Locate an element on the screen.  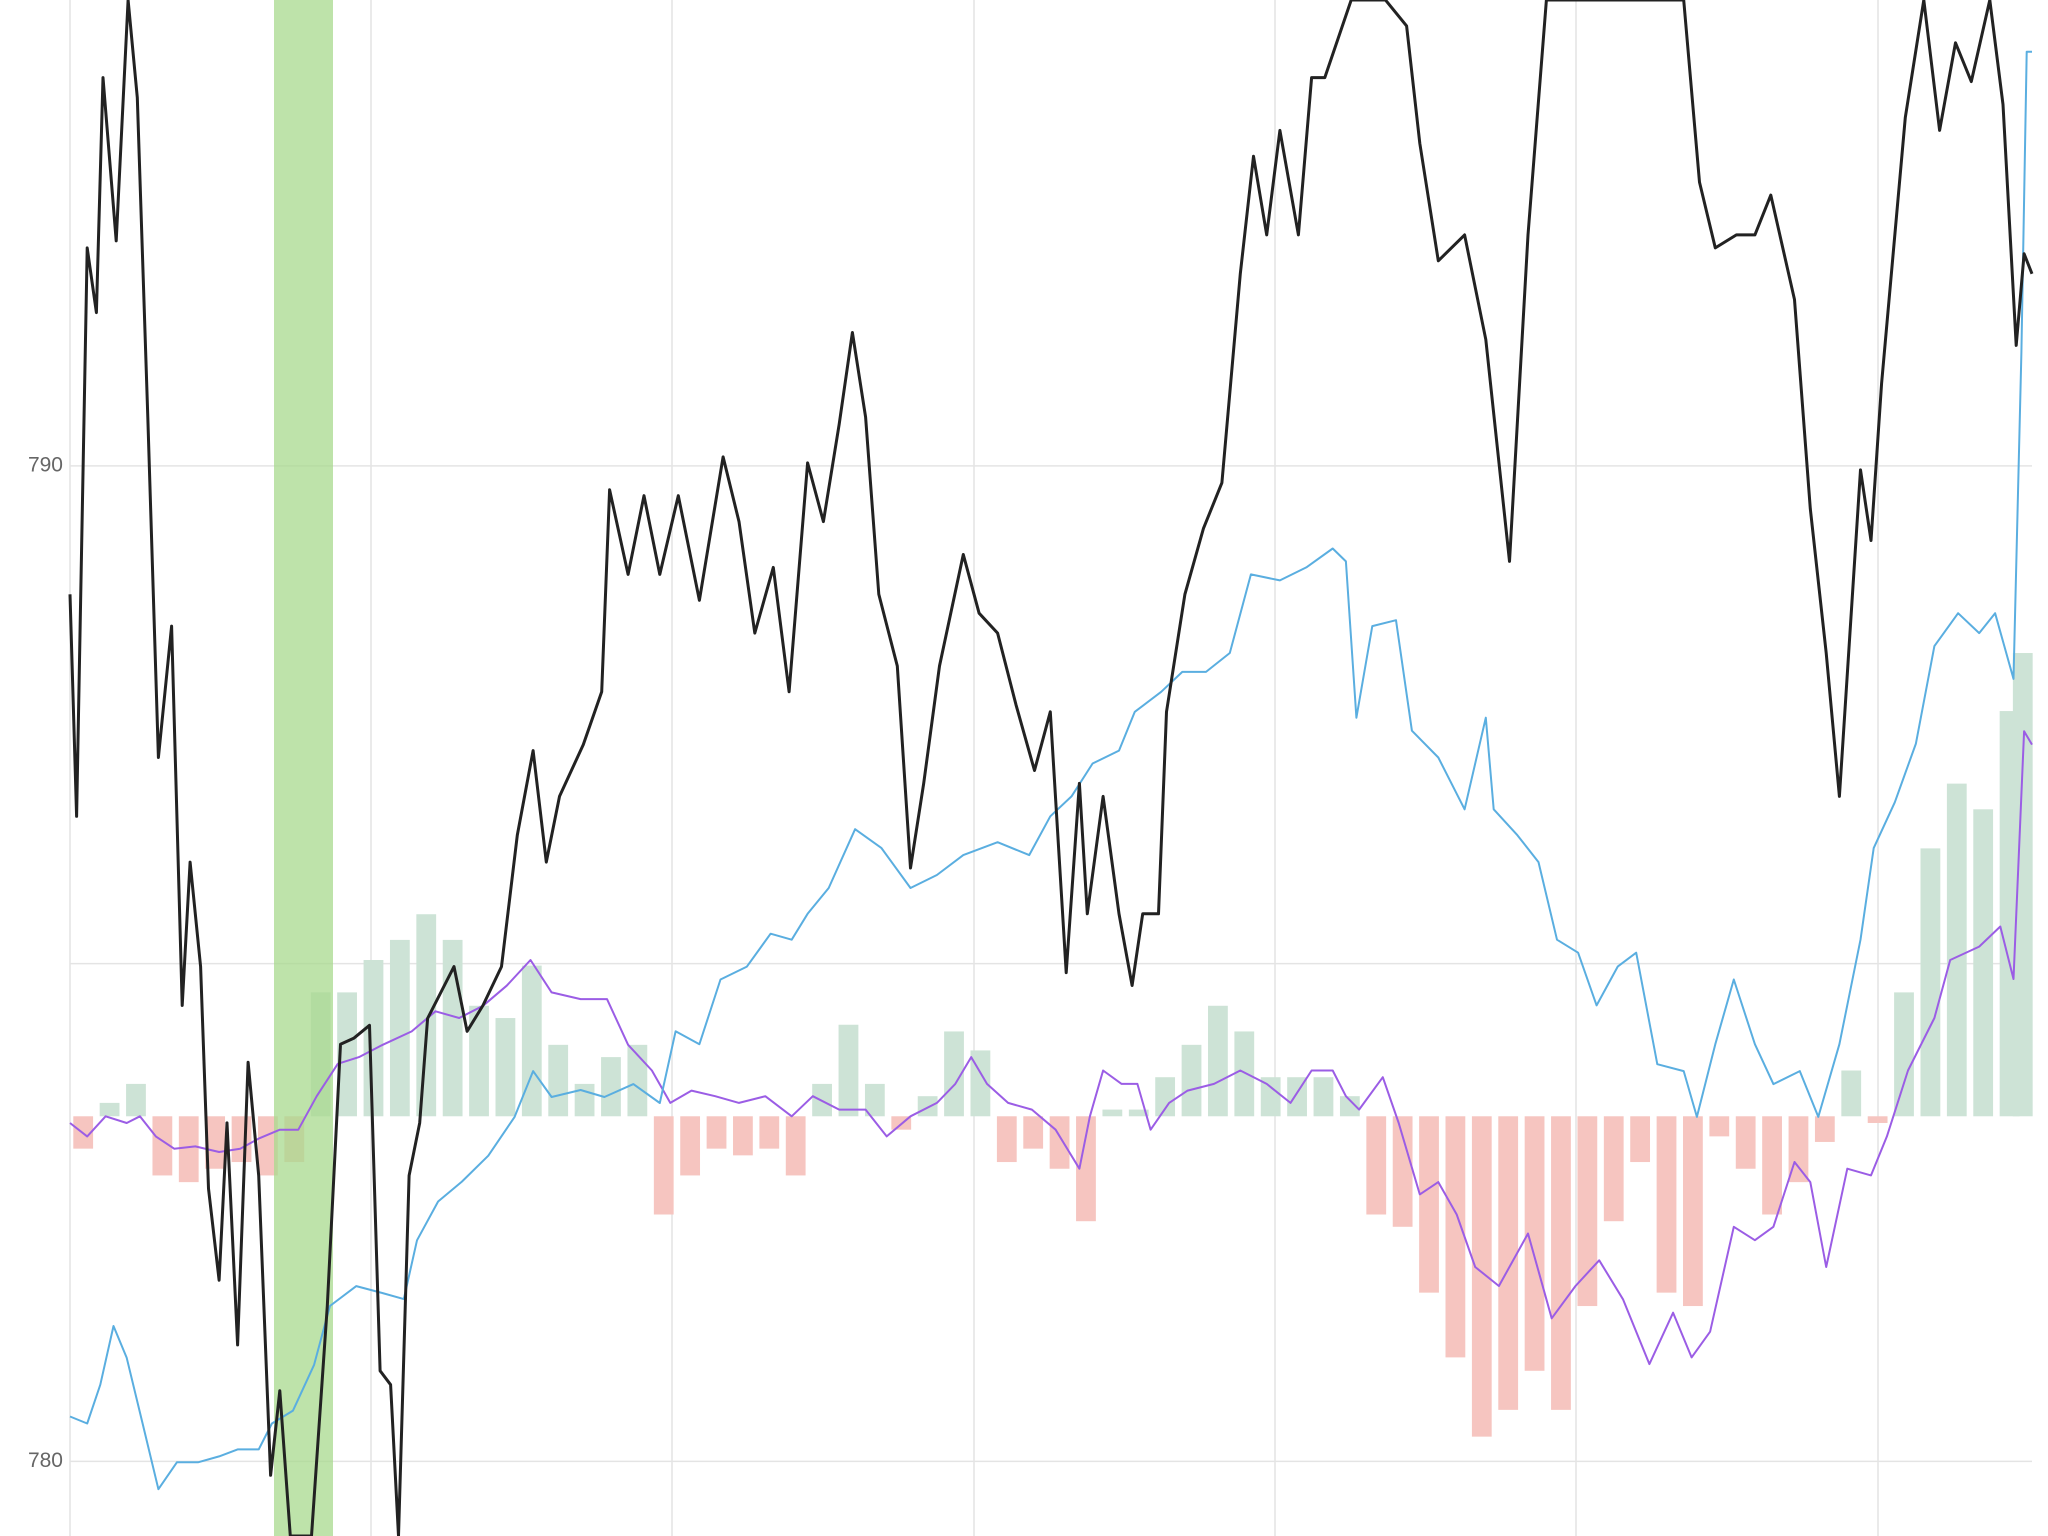
highlight-band is located at coordinates (303, 768).